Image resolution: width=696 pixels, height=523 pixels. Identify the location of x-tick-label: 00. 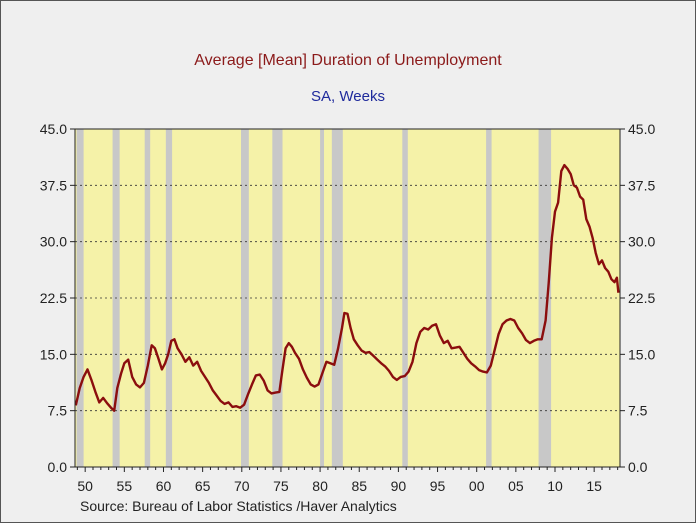
(477, 486).